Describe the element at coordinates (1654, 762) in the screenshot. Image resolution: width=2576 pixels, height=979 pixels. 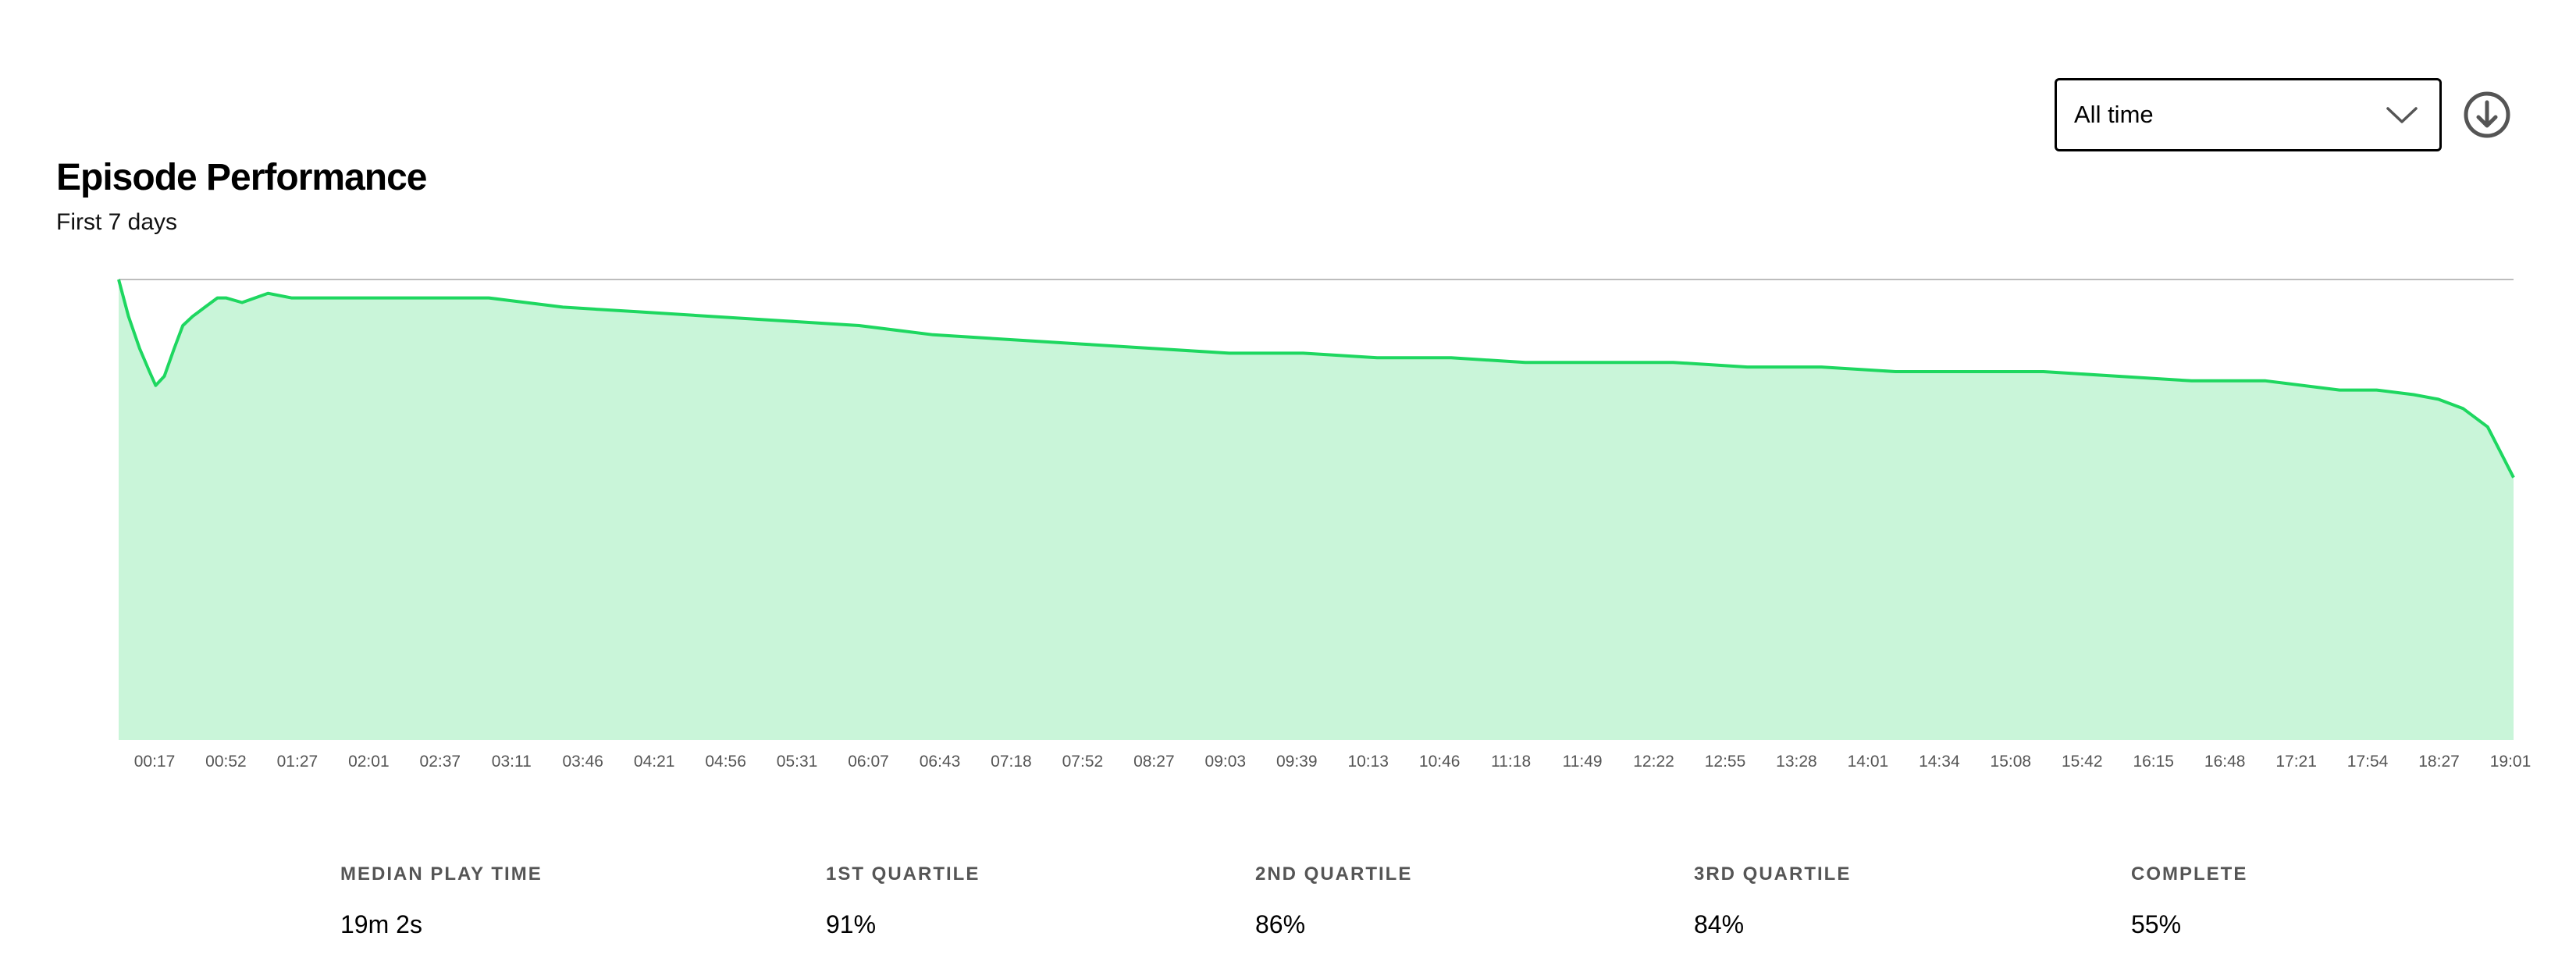
I see `x-tick-label: 12:22` at that location.